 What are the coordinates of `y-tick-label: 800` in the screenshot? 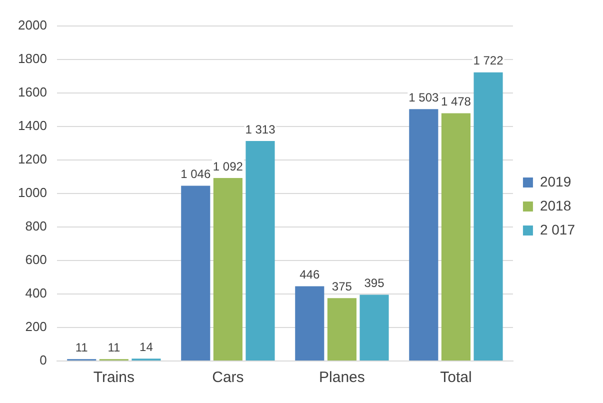 It's located at (36, 226).